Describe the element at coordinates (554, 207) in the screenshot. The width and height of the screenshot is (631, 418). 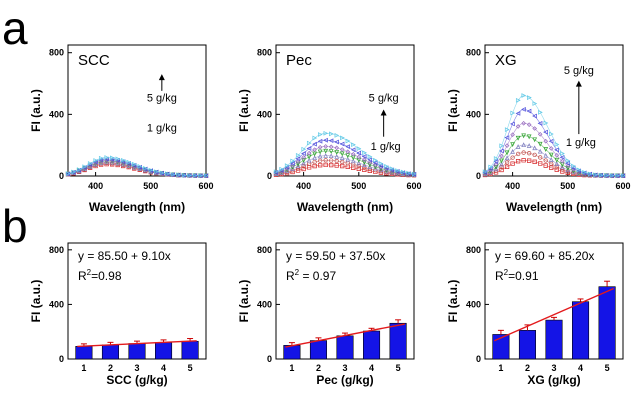
I see `x-axis-label: Wavelength (nm)` at that location.